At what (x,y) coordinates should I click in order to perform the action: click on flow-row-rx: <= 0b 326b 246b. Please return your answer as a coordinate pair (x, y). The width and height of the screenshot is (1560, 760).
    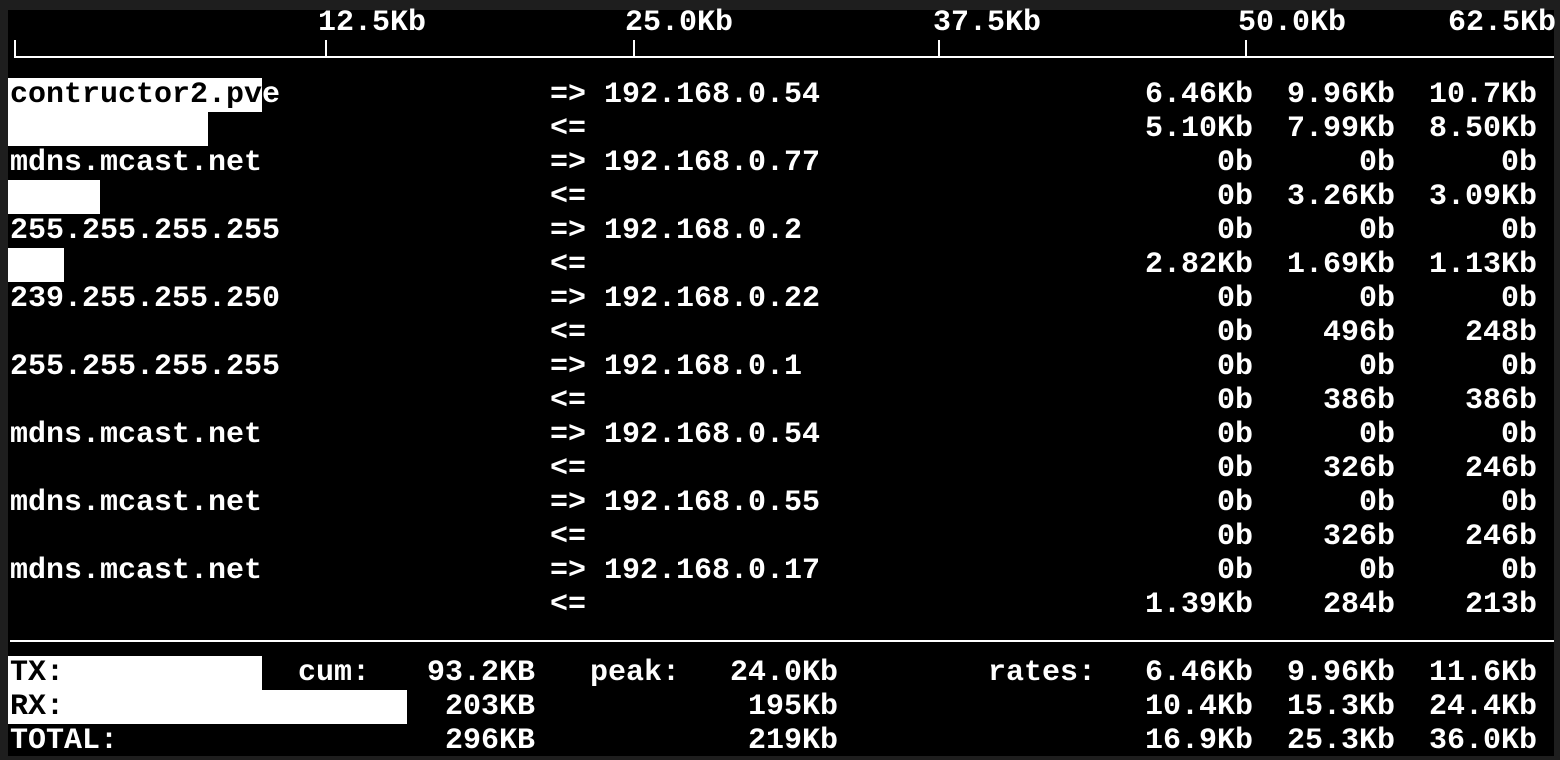
    Looking at the image, I should click on (780, 469).